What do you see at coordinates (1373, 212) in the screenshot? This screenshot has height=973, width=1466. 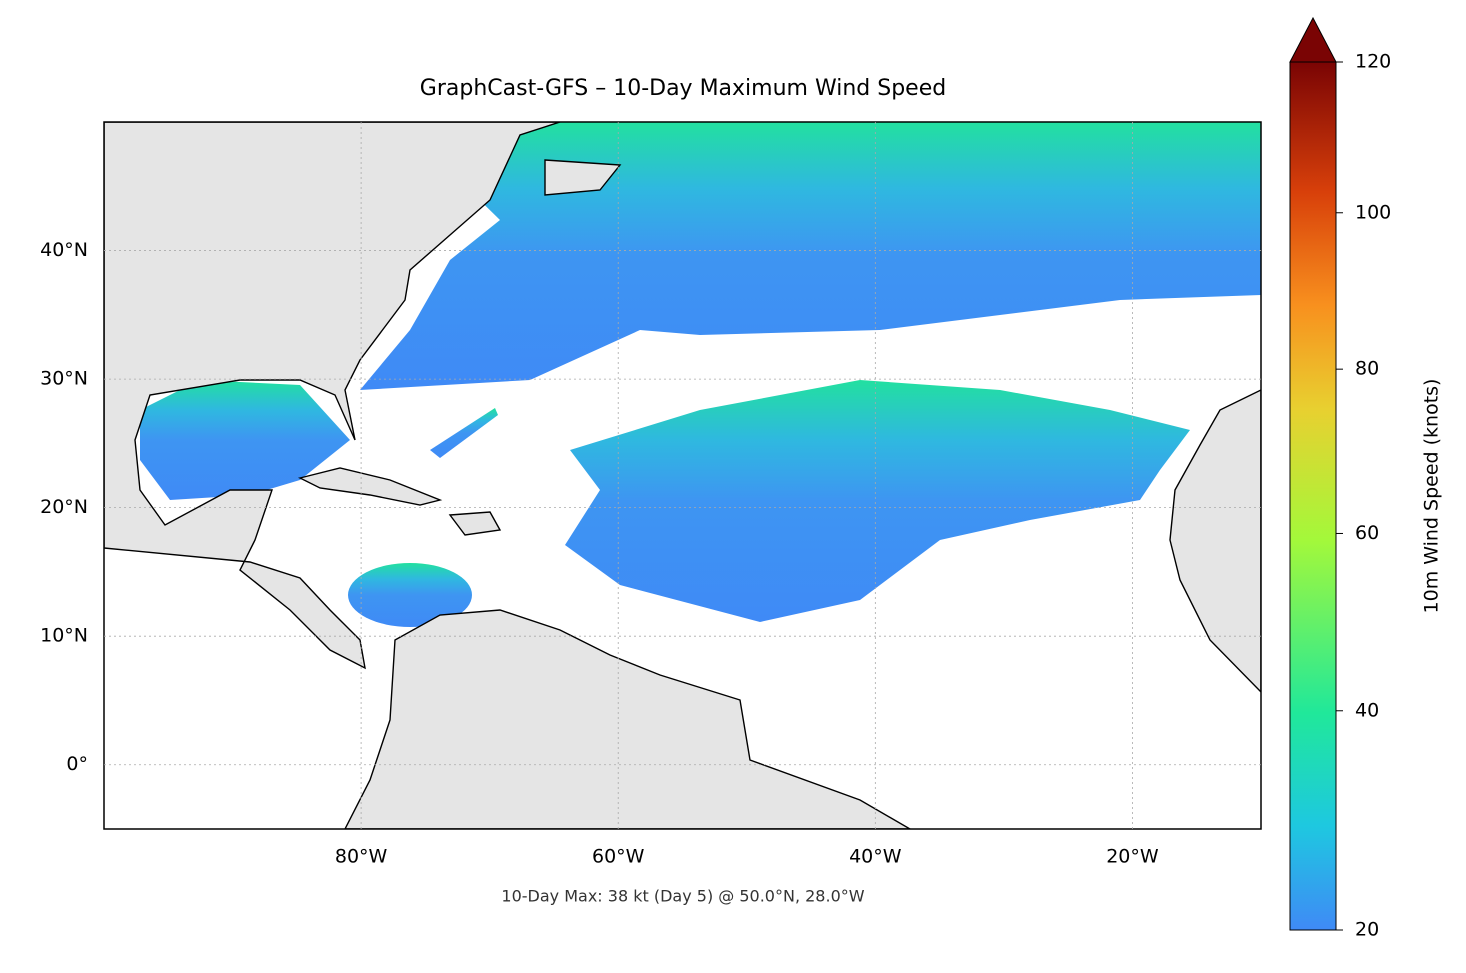 I see `colorbar-tick-label: 100` at bounding box center [1373, 212].